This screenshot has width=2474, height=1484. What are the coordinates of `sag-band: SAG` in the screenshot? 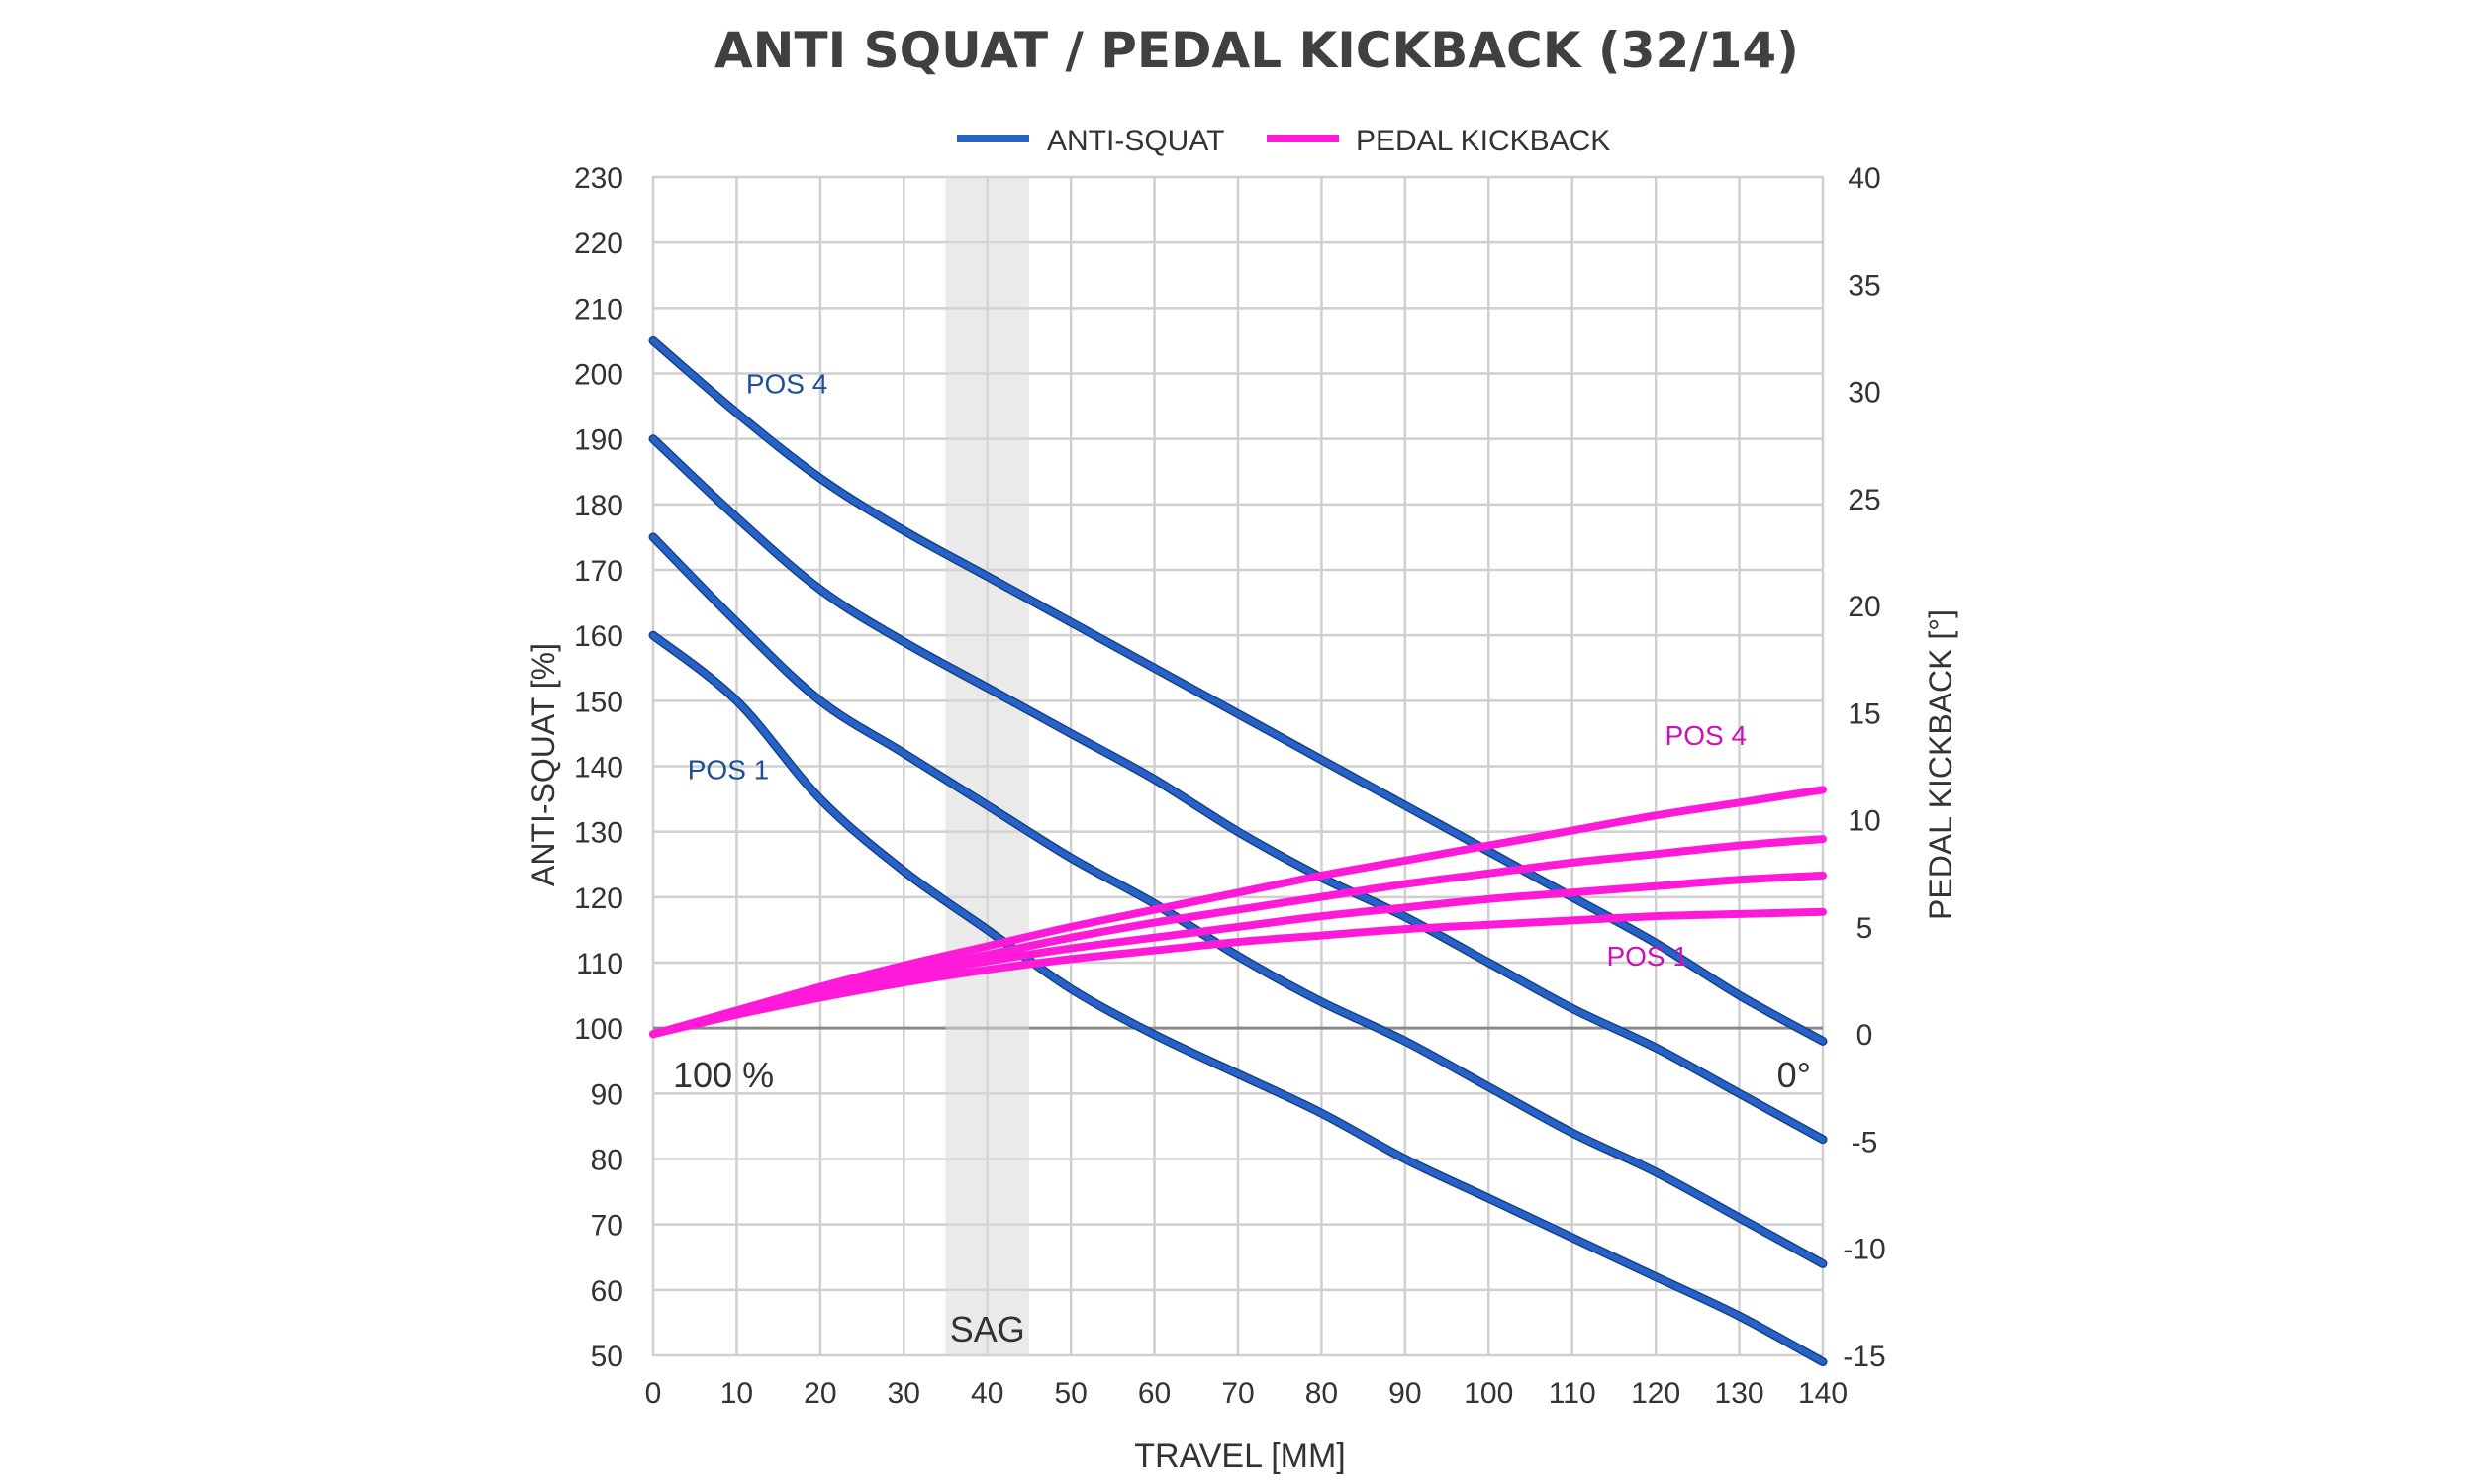 It's located at (987, 766).